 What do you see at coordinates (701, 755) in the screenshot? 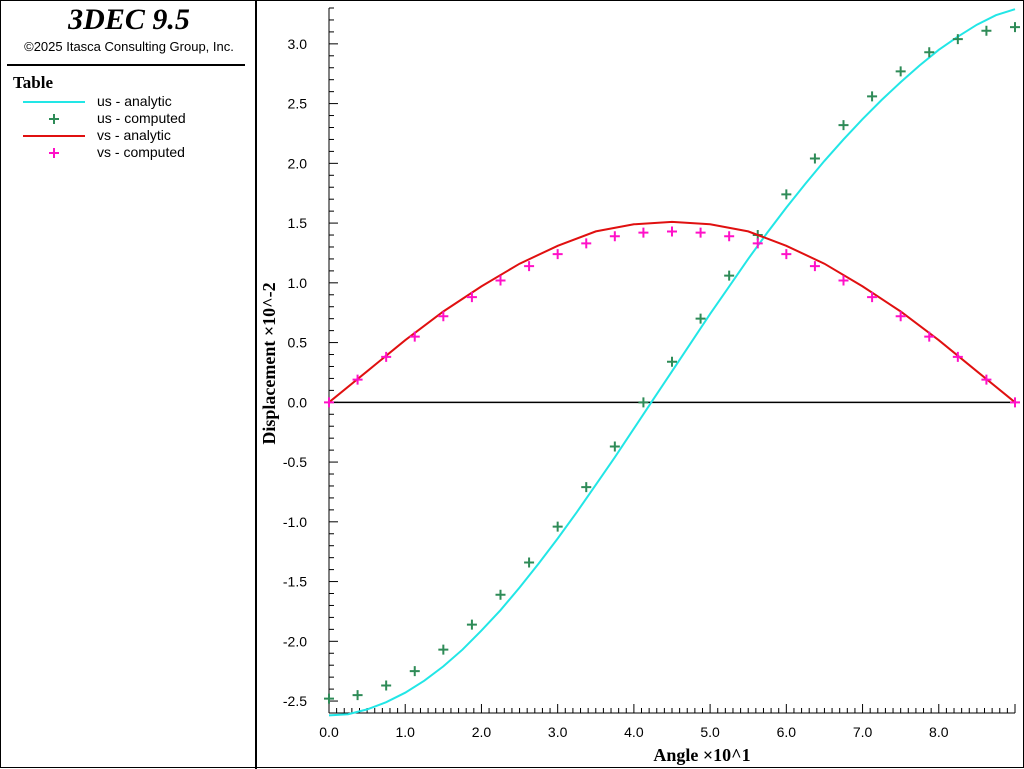
I see `x-axis-title: Angle ×10^1` at bounding box center [701, 755].